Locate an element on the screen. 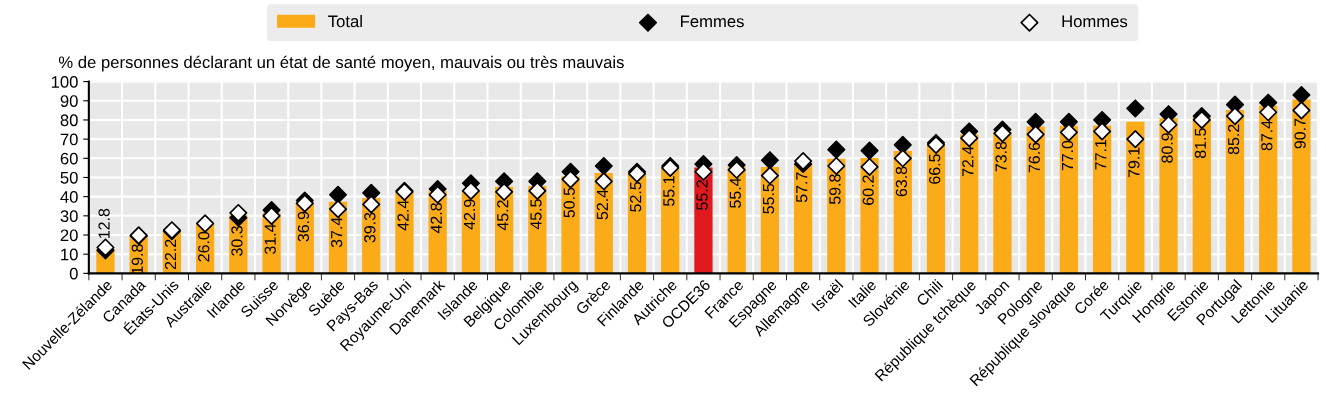 The image size is (1326, 408). data-label: 90.7 is located at coordinates (1300, 133).